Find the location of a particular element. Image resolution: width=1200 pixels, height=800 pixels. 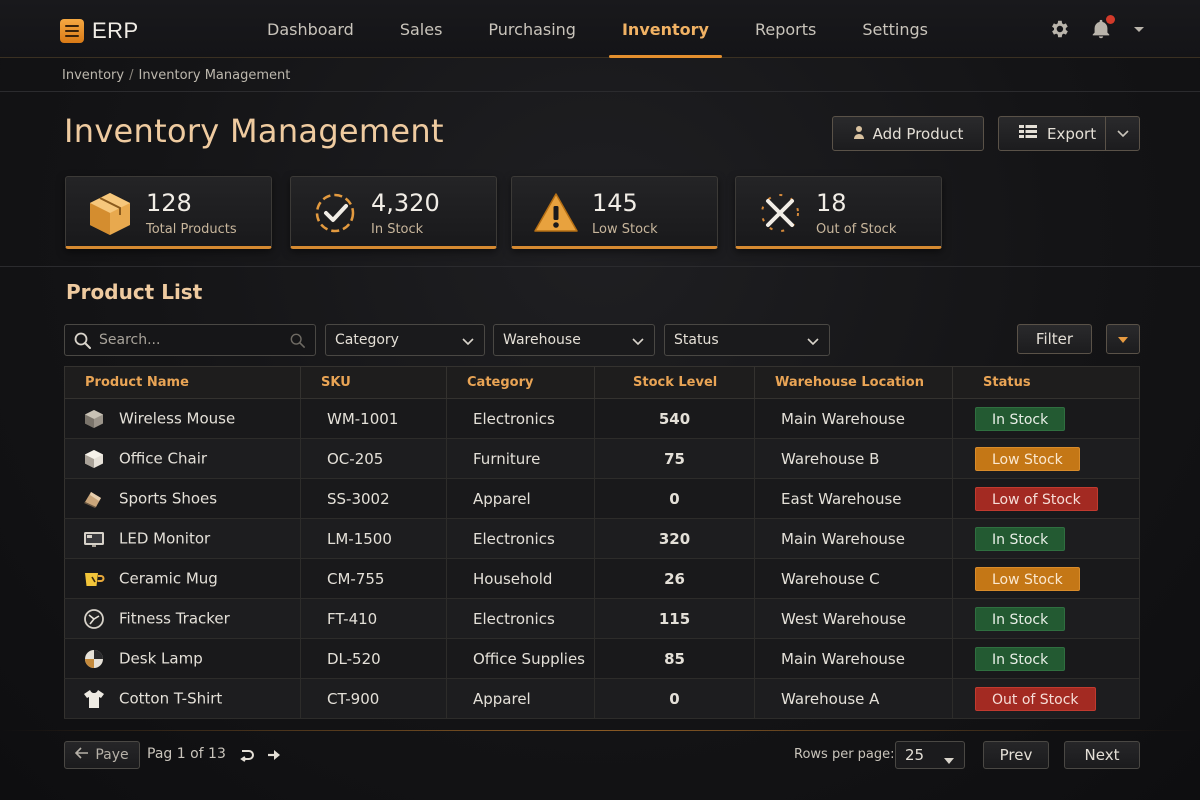

filter-options-button is located at coordinates (1123, 339).